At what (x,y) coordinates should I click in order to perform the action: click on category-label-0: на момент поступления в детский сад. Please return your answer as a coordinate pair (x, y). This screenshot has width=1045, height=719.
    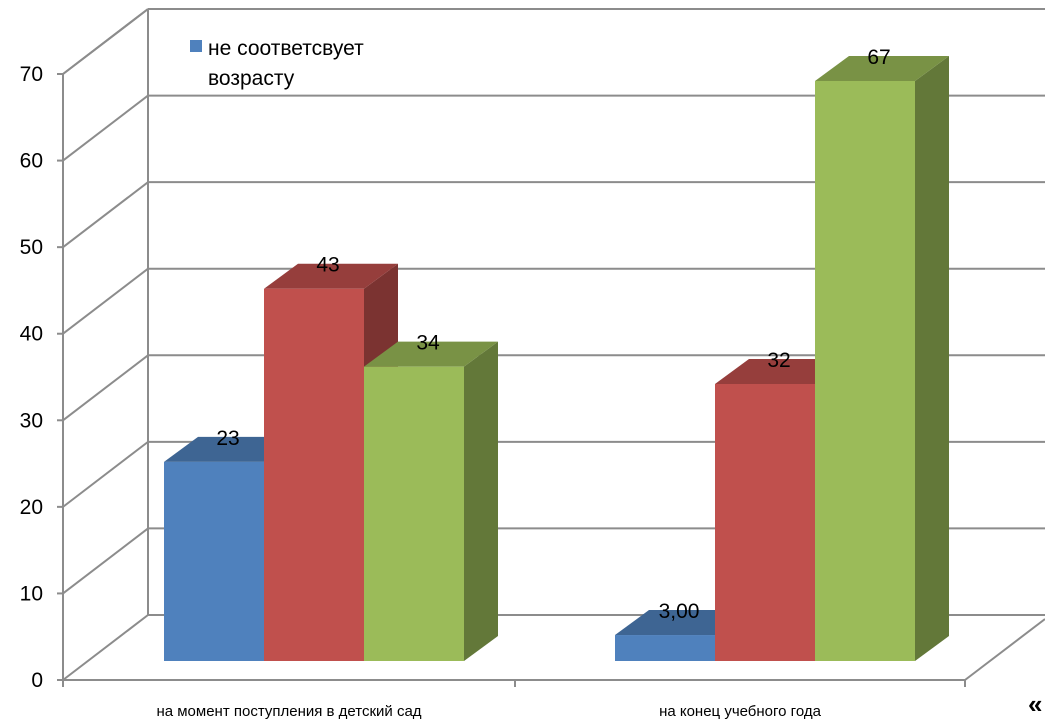
    Looking at the image, I should click on (288, 711).